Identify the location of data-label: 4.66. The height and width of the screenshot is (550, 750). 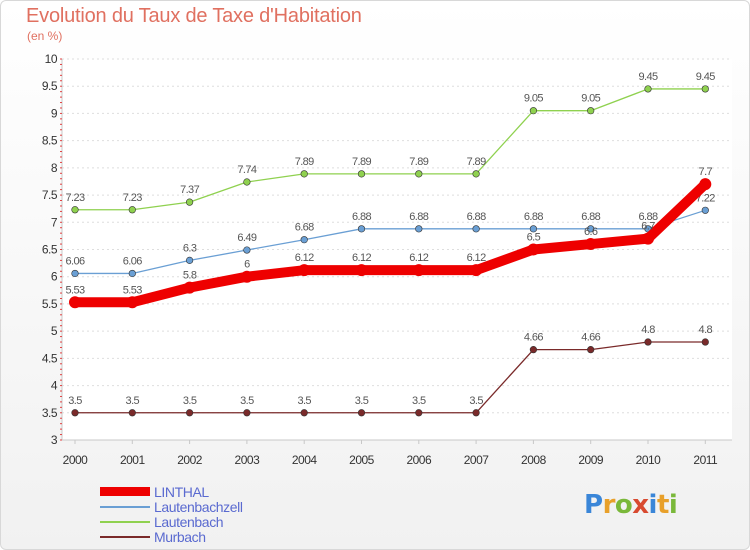
(590, 338).